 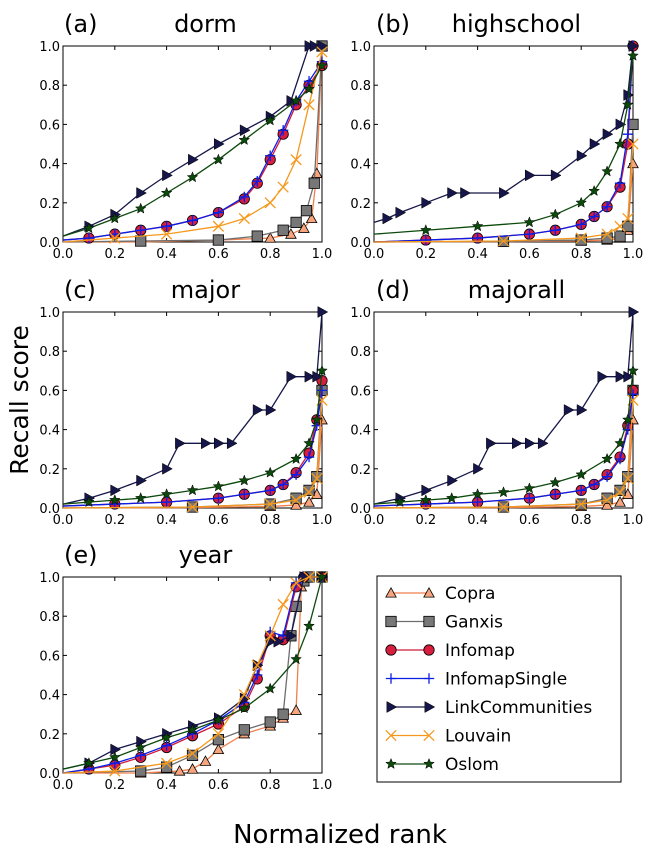 I want to click on panel-title: year, so click(x=206, y=555).